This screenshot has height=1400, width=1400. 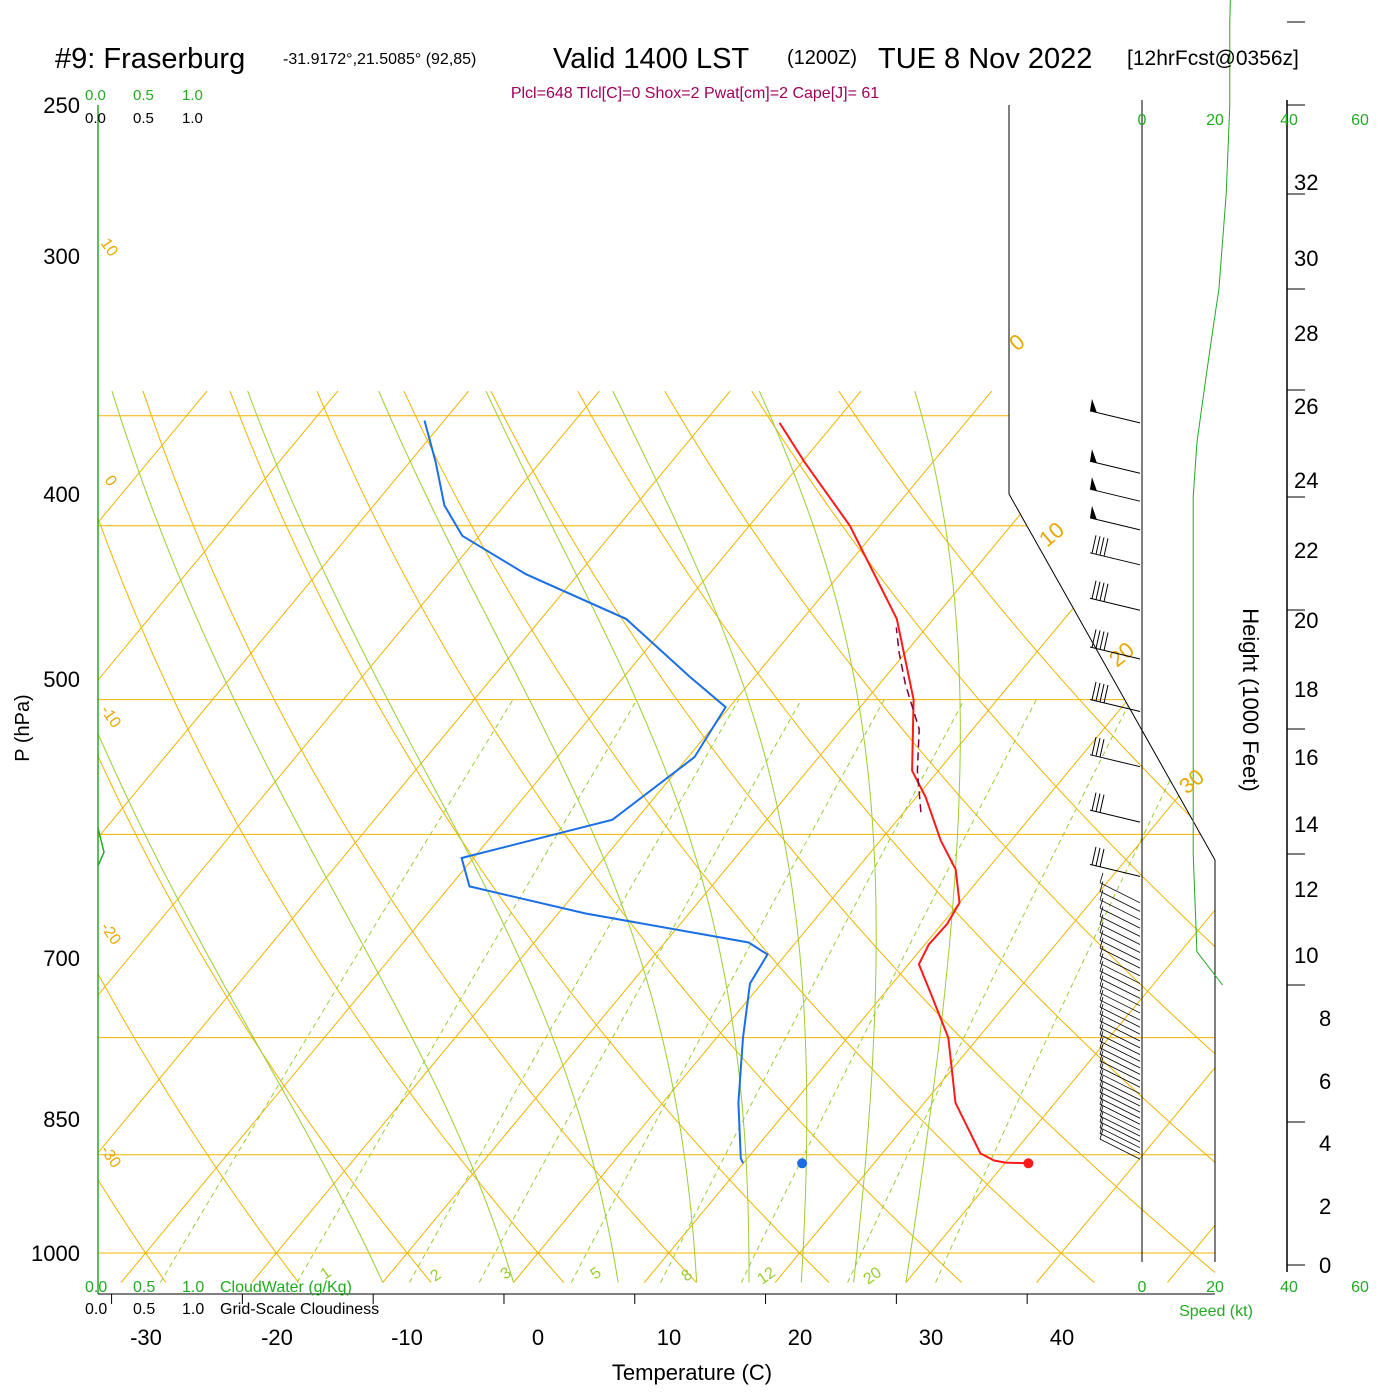 What do you see at coordinates (61, 1119) in the screenshot?
I see `pressure-tick: 850` at bounding box center [61, 1119].